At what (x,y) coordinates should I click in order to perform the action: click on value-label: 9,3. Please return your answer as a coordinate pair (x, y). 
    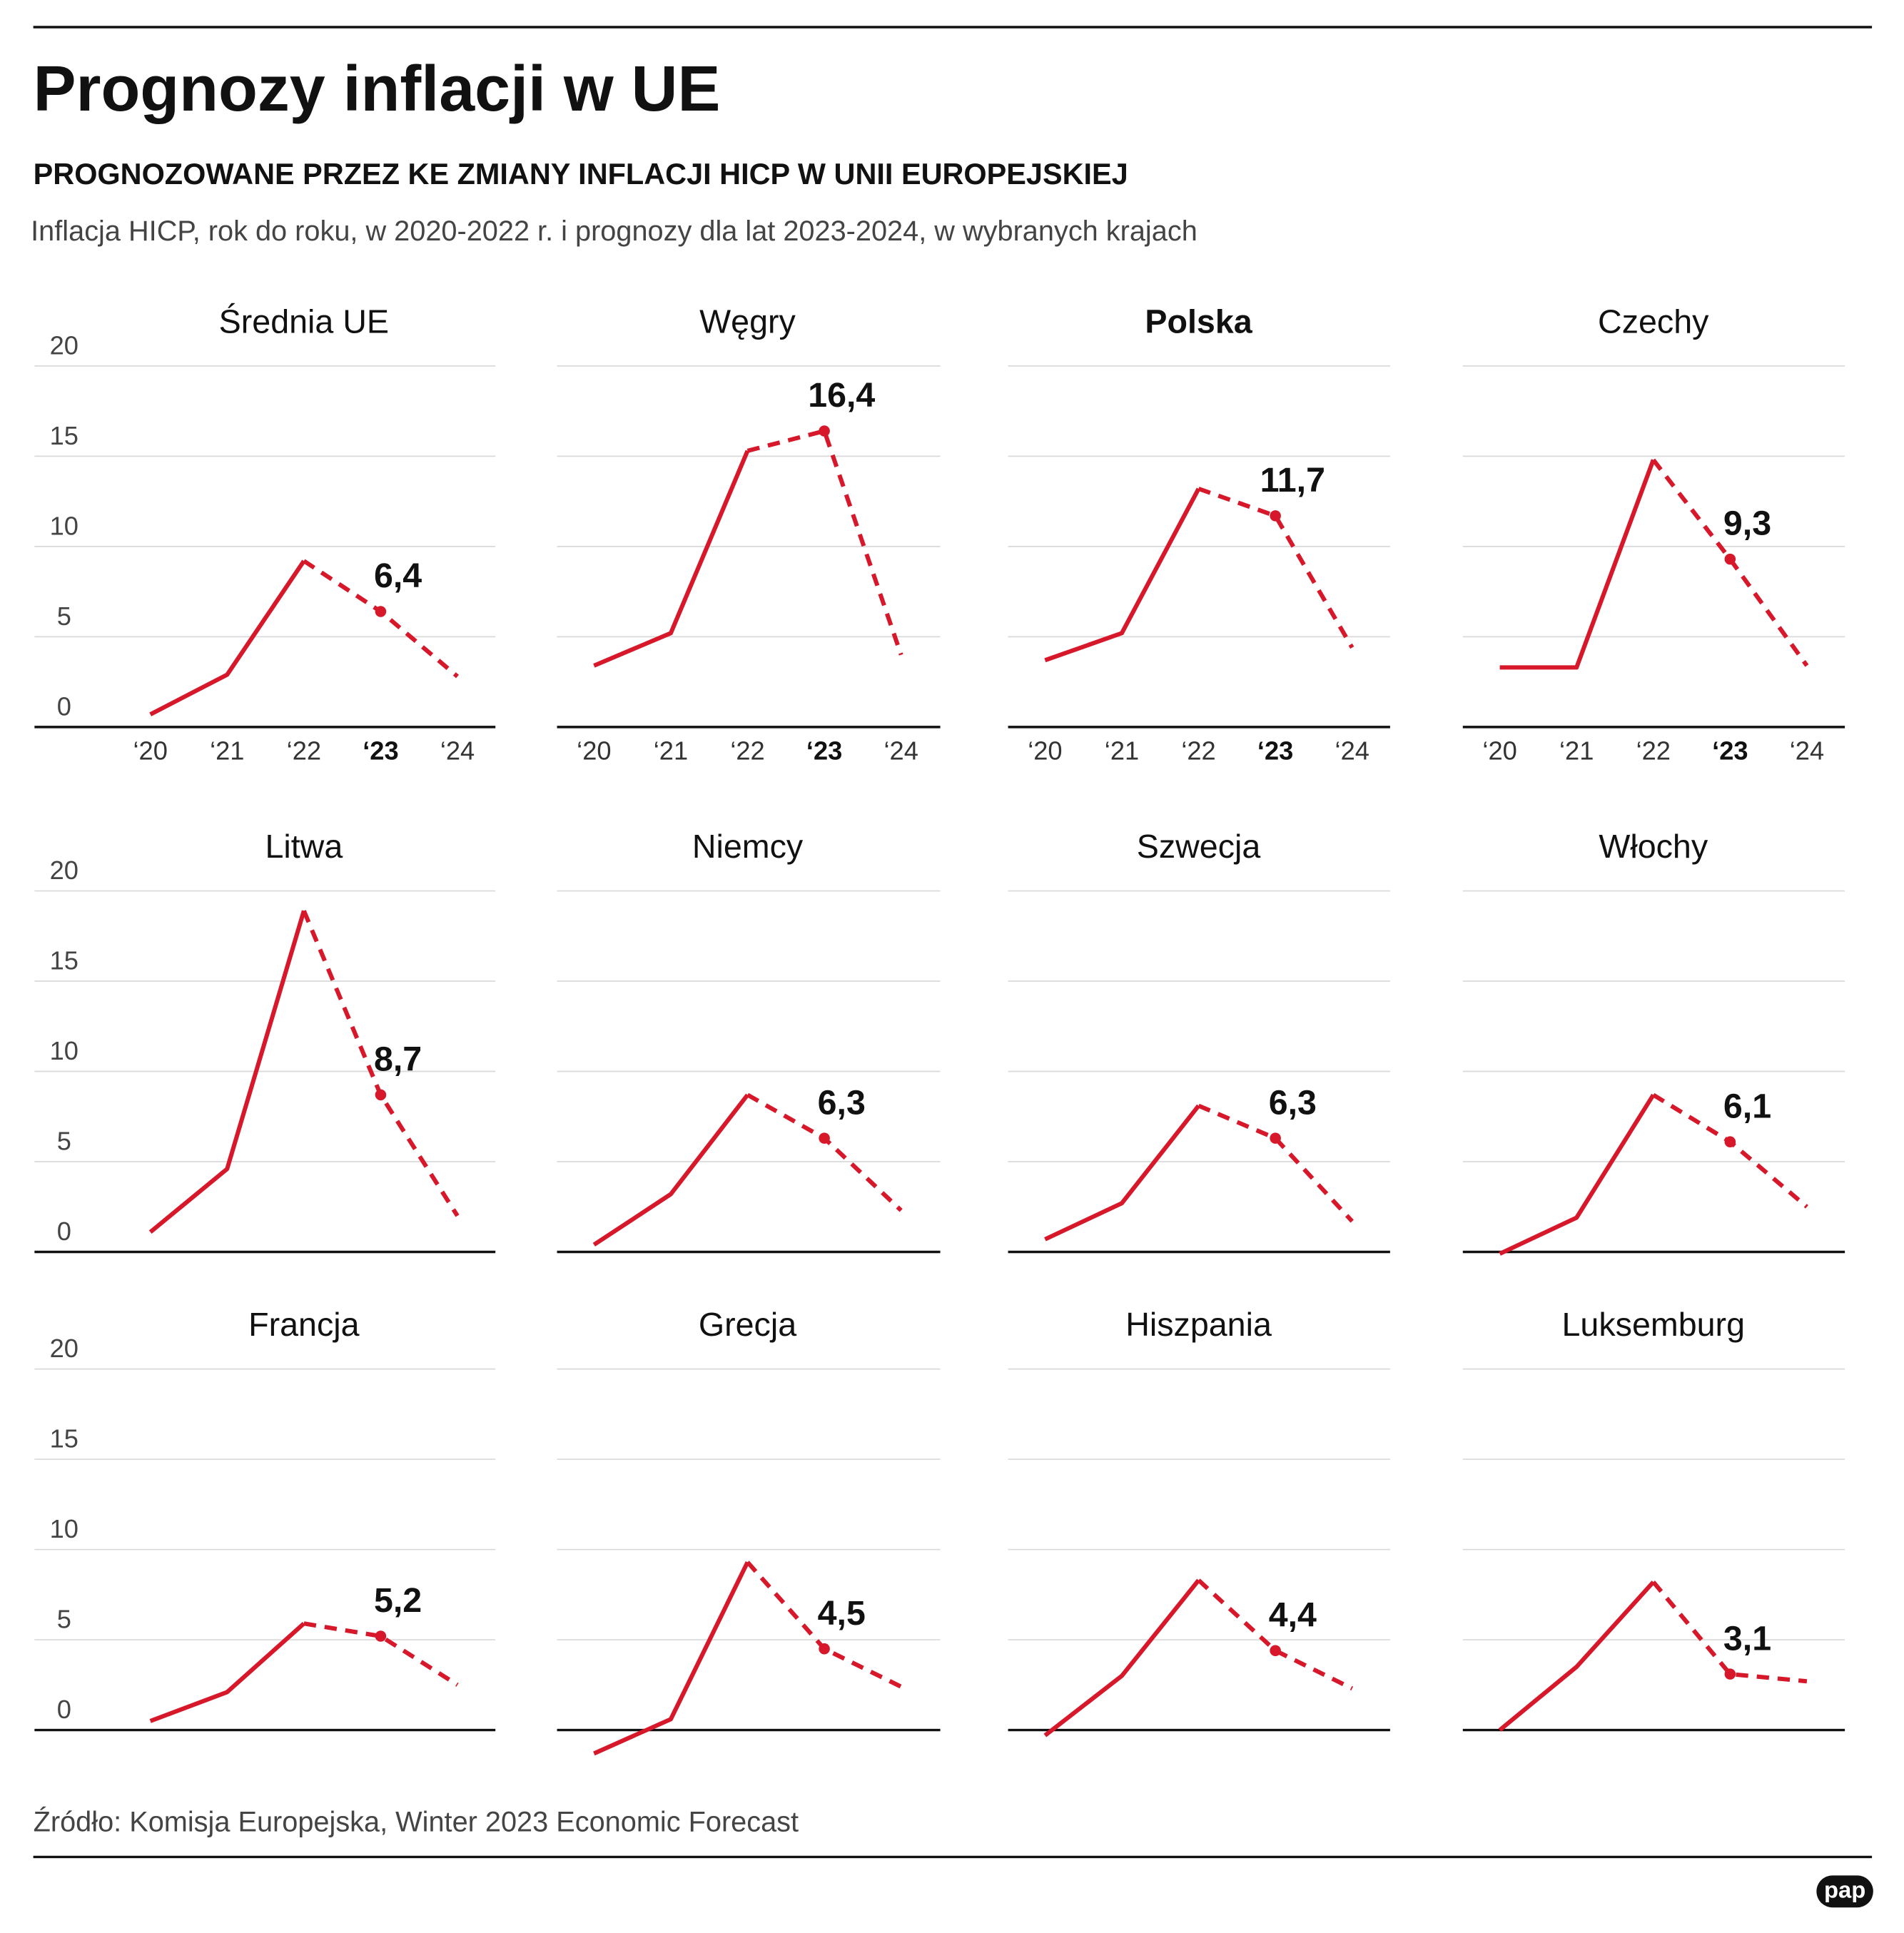
    Looking at the image, I should click on (1747, 523).